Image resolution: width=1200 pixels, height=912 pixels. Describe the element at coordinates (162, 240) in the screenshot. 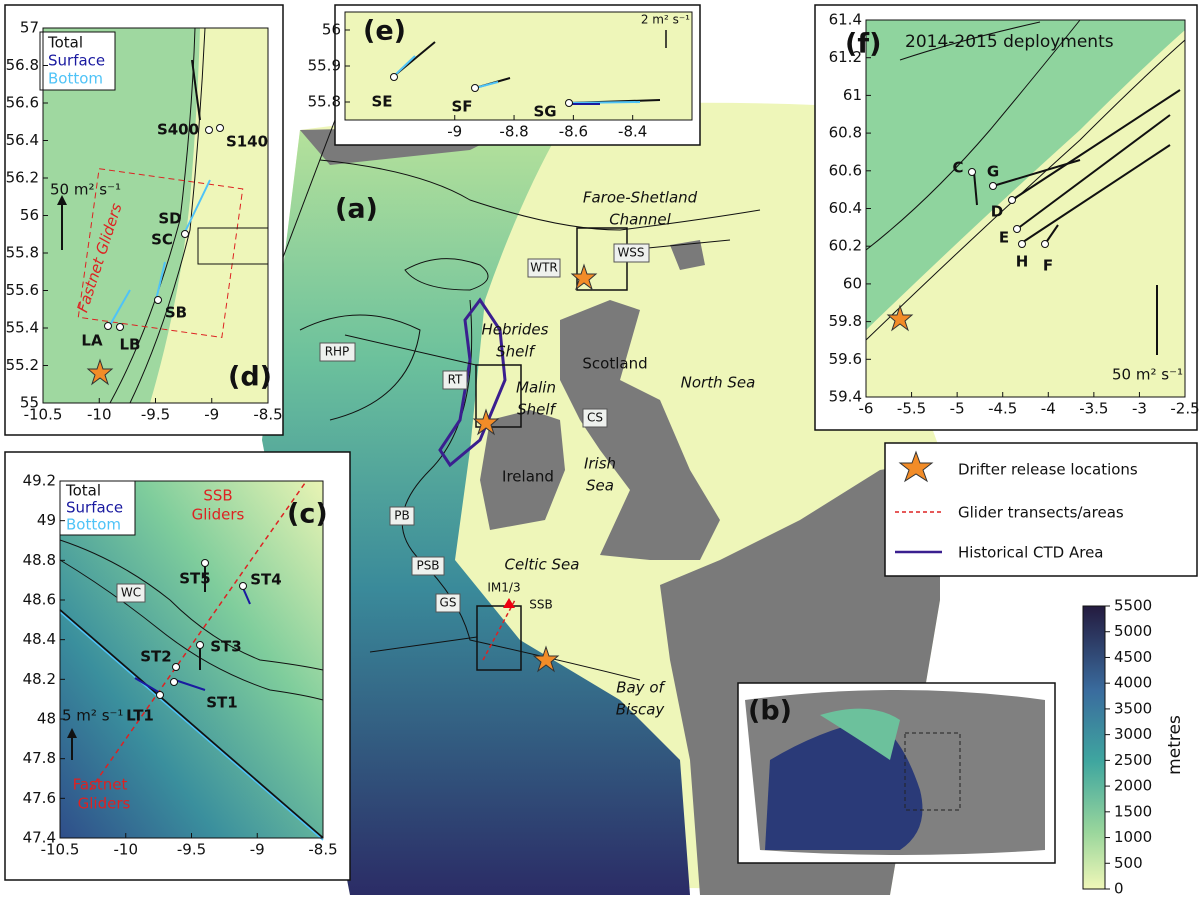

I see `station-label: SC` at that location.